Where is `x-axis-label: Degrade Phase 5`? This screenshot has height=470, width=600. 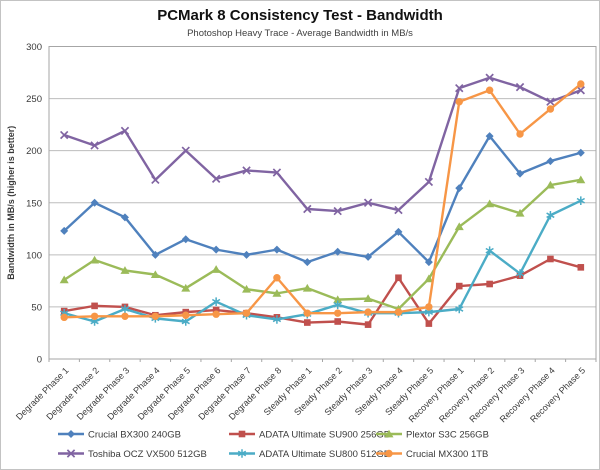 x-axis-label: Degrade Phase 5 is located at coordinates (164, 393).